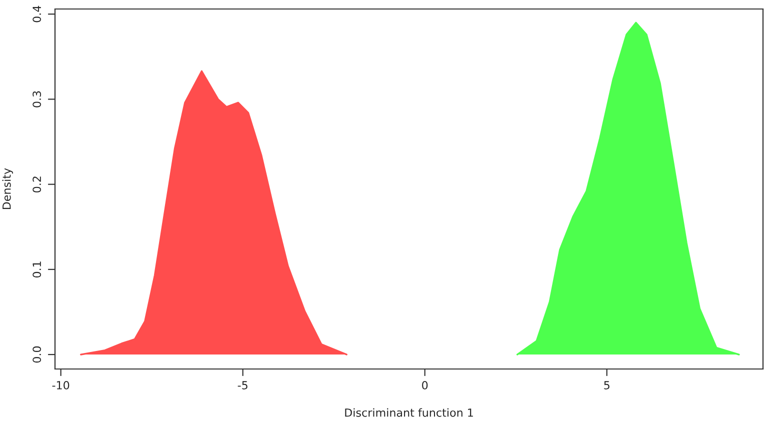 The image size is (767, 423). I want to click on y-tick-label: 0.2, so click(37, 184).